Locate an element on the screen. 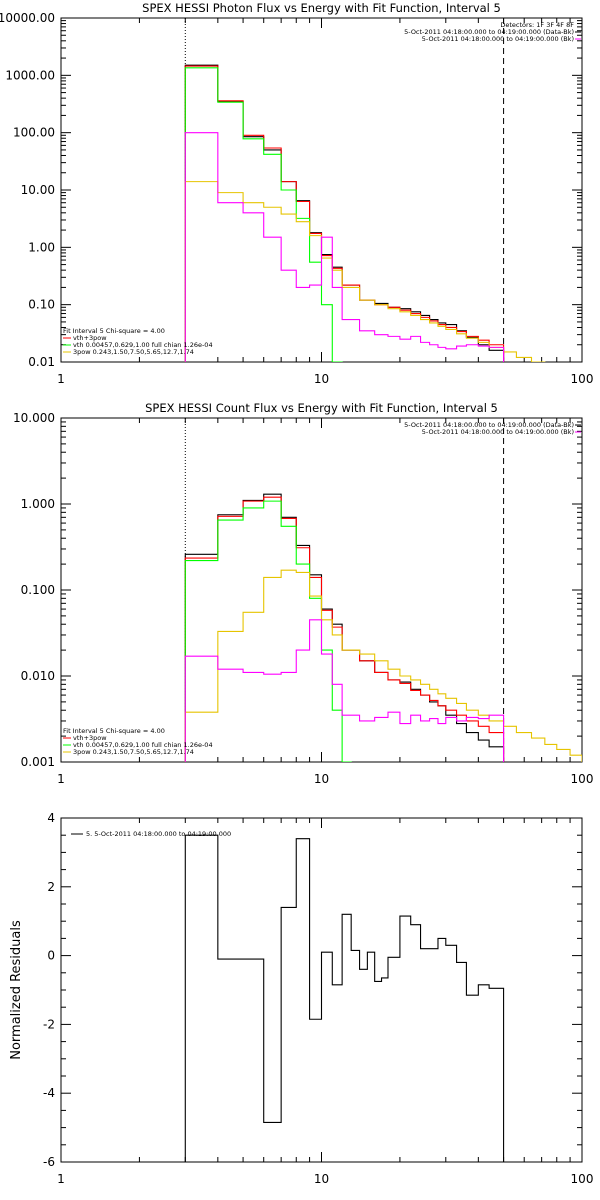 The height and width of the screenshot is (1200, 600). y-tick-label: 10.00 is located at coordinates (38, 190).